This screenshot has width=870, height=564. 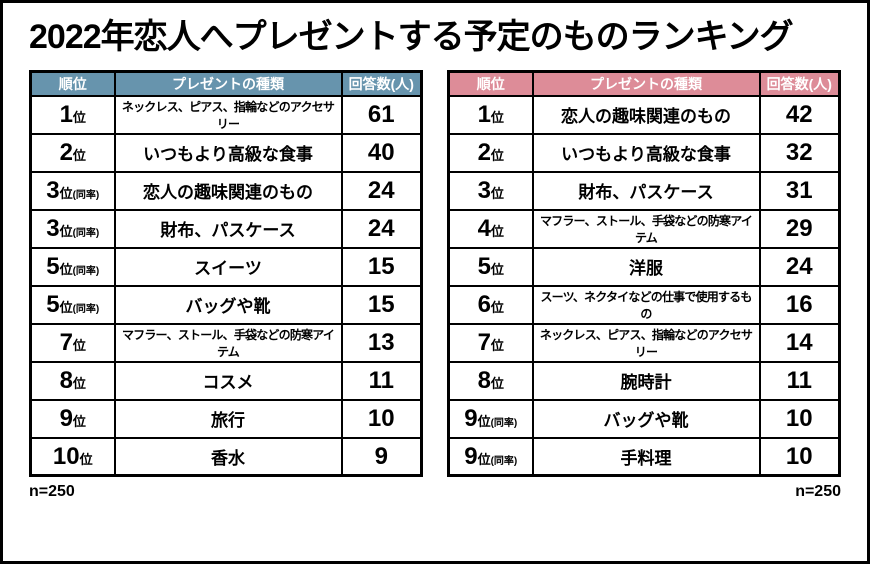 I want to click on item-cell: スーツ、ネクタイなどの仕事で使用するもの, so click(x=646, y=304).